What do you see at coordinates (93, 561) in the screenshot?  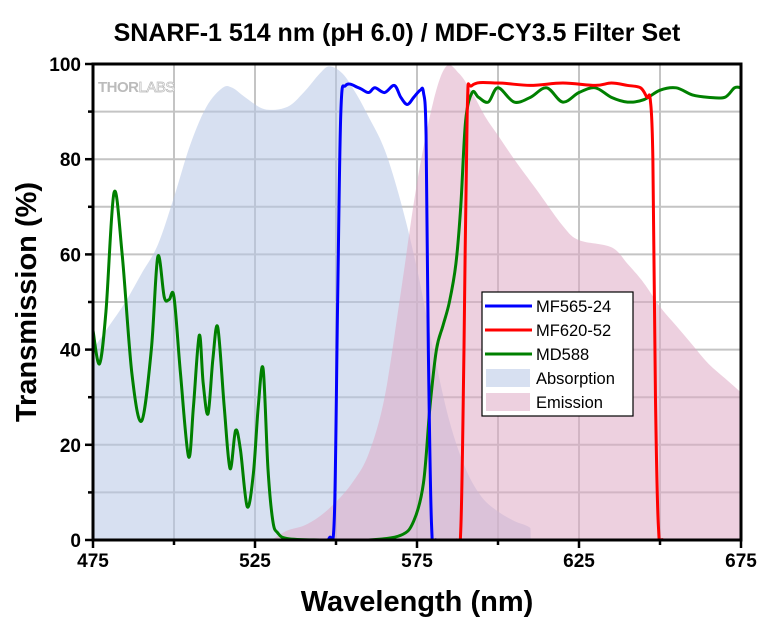 I see `x-tick-label: 475` at bounding box center [93, 561].